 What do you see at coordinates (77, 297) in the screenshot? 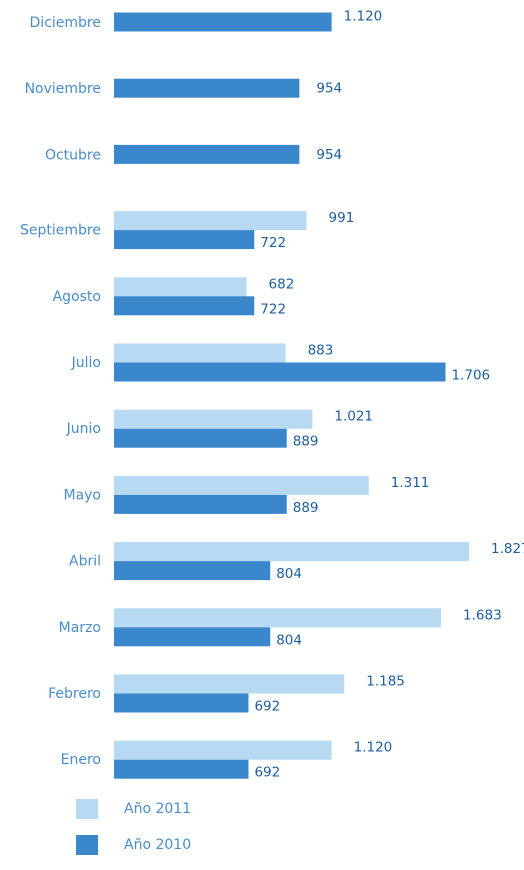
I see `category-label: Agosto` at bounding box center [77, 297].